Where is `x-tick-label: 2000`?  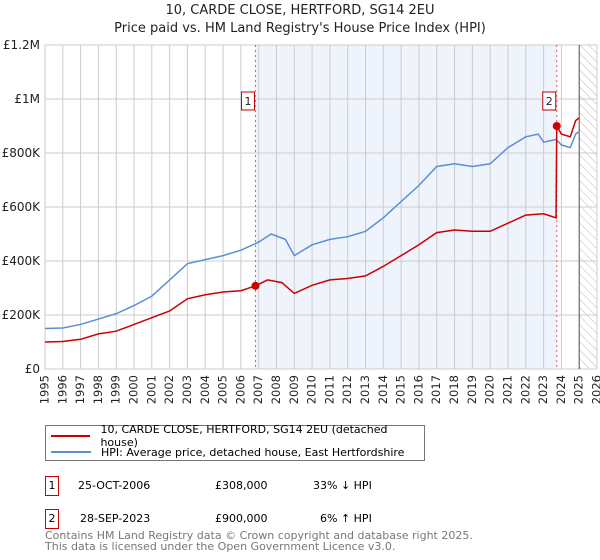 x-tick-label: 2000 is located at coordinates (134, 389).